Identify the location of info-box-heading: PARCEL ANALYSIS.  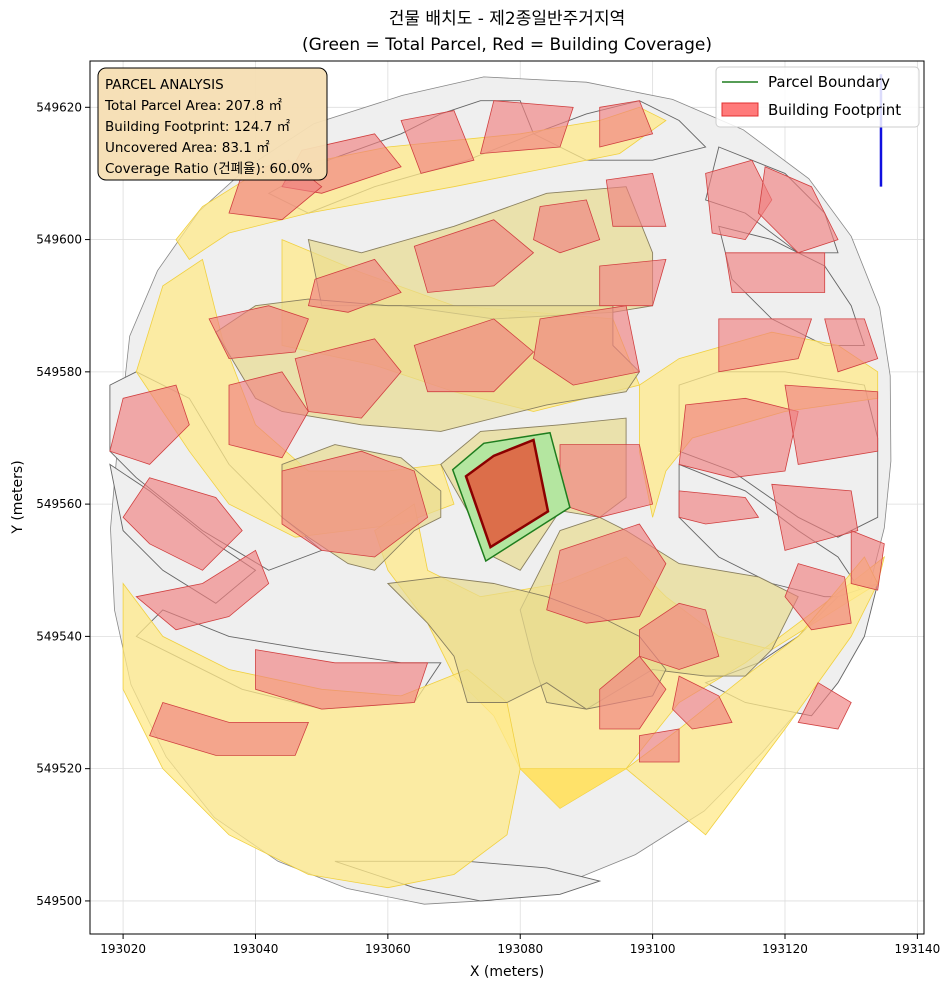
(164, 85).